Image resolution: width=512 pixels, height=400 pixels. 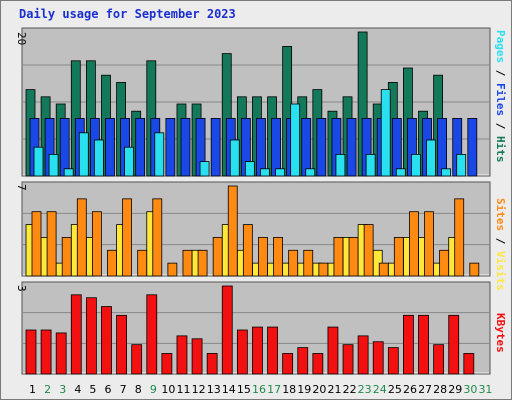 I want to click on day-label-4: 4, so click(x=77, y=389).